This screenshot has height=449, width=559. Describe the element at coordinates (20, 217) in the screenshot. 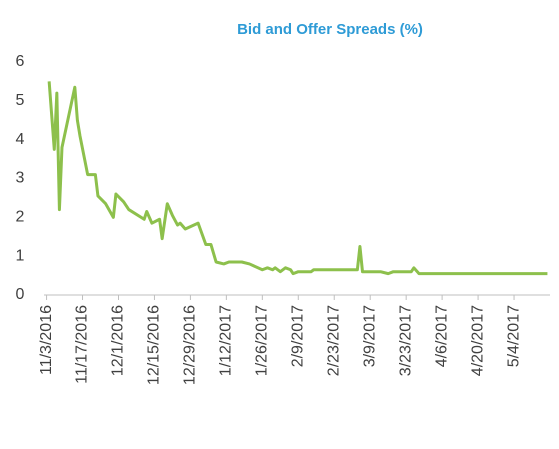

I see `y-tick-label: 2` at that location.